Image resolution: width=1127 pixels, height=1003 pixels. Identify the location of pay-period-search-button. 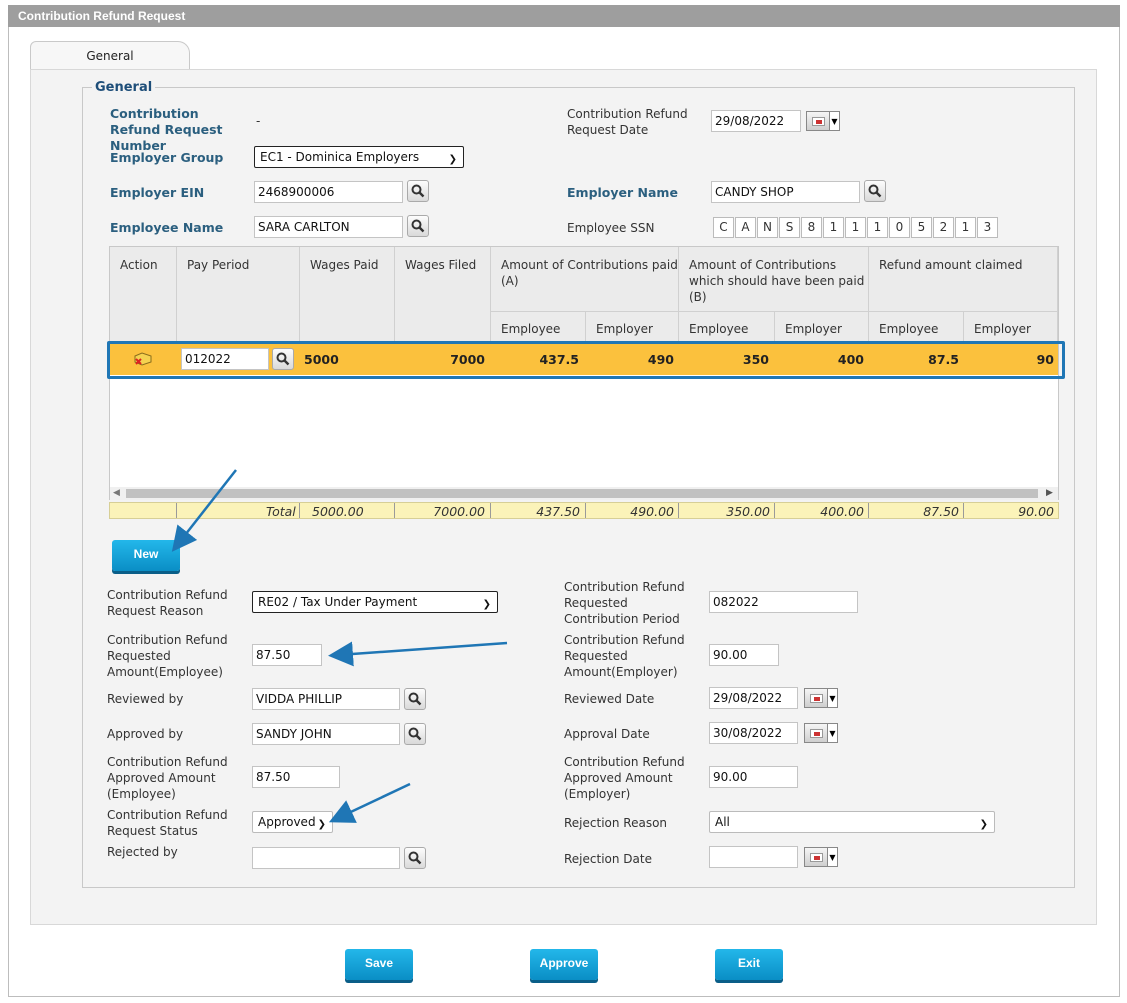
(283, 359).